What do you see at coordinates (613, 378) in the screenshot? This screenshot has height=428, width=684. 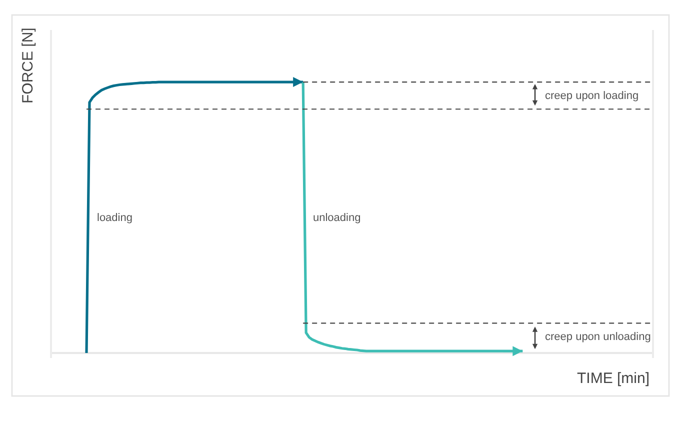 I see `x-axis-title: TIME [min]` at bounding box center [613, 378].